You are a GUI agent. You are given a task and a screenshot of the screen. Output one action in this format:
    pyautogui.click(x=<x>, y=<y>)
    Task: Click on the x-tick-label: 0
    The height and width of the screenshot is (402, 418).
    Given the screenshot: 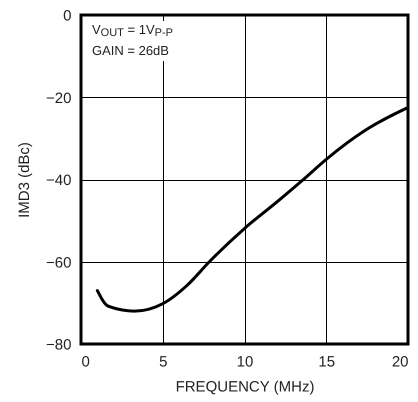 What is the action you would take?
    pyautogui.click(x=86, y=362)
    